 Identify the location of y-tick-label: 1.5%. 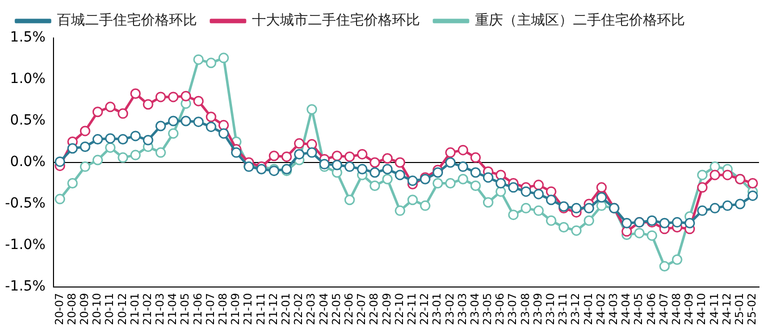
(28, 38).